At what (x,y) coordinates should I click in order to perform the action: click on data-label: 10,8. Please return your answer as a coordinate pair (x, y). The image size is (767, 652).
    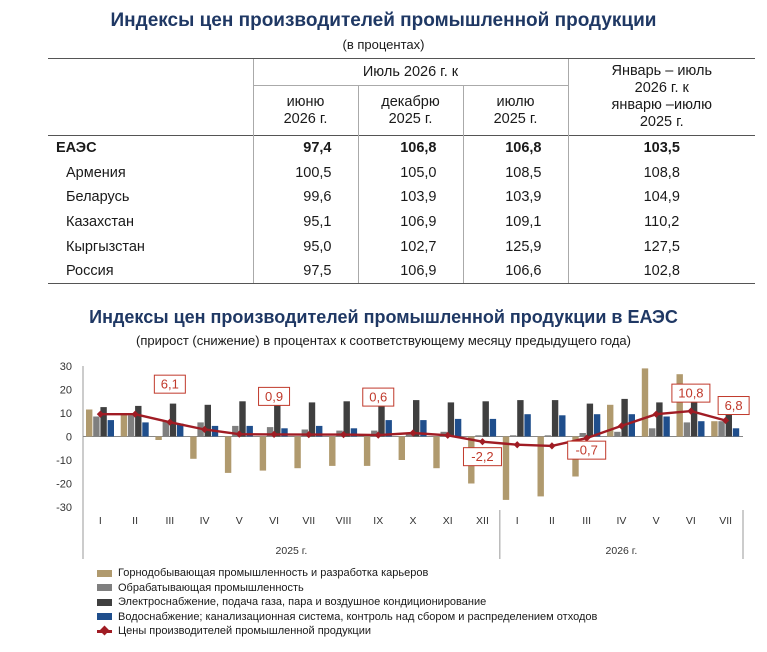
    Looking at the image, I should click on (690, 393).